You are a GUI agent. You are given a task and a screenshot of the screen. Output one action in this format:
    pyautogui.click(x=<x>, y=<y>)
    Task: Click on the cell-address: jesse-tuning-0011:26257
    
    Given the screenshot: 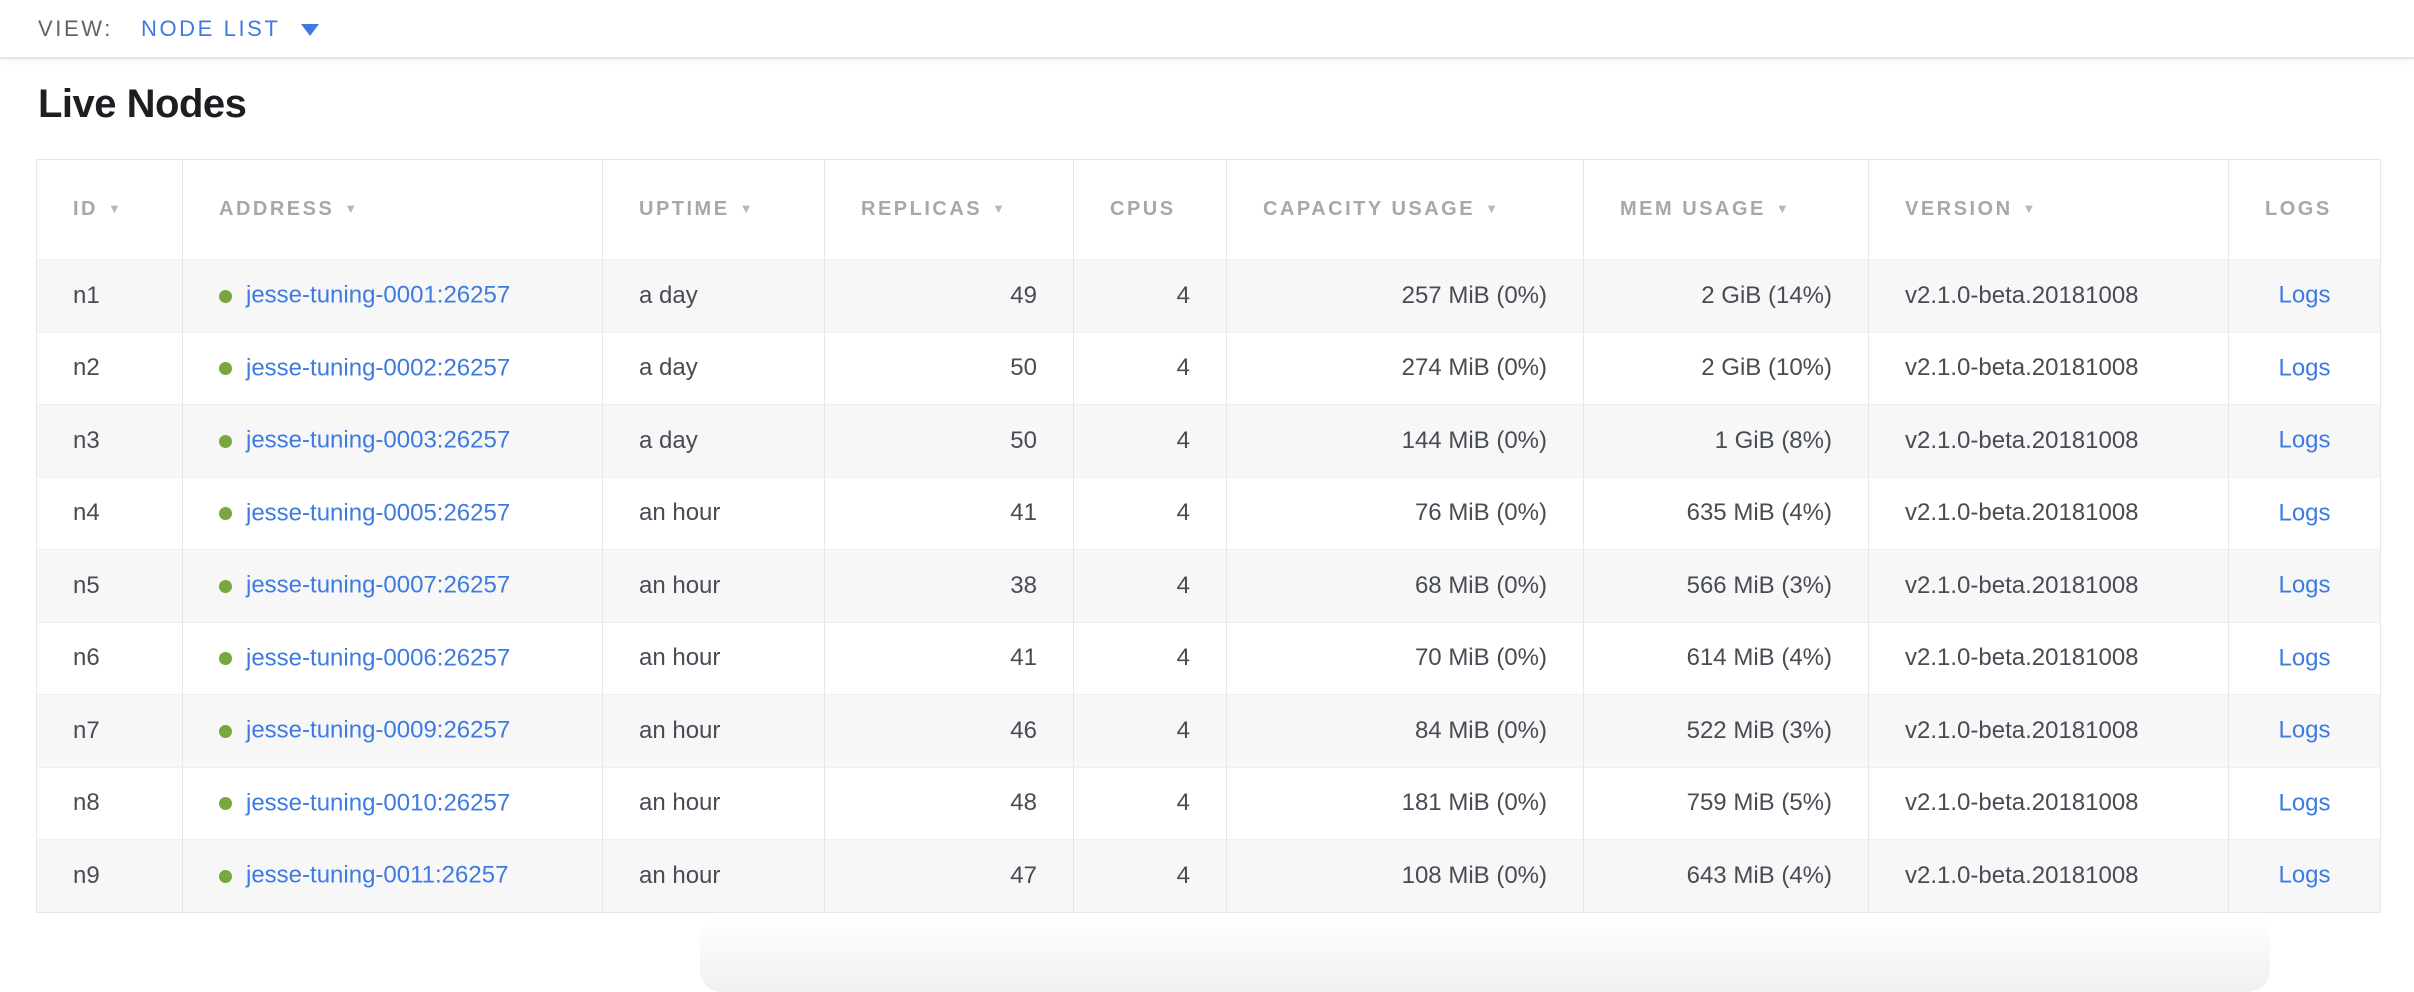 What is the action you would take?
    pyautogui.click(x=392, y=875)
    